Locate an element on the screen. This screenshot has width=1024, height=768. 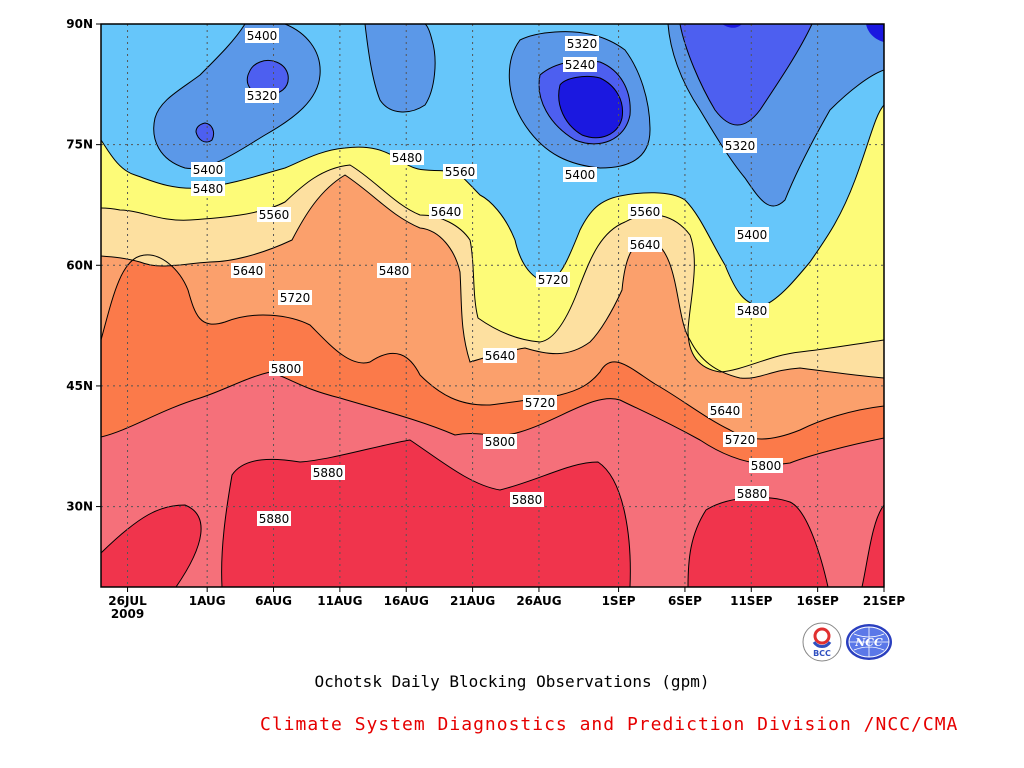
x-tick-label: 1AUG is located at coordinates (207, 601).